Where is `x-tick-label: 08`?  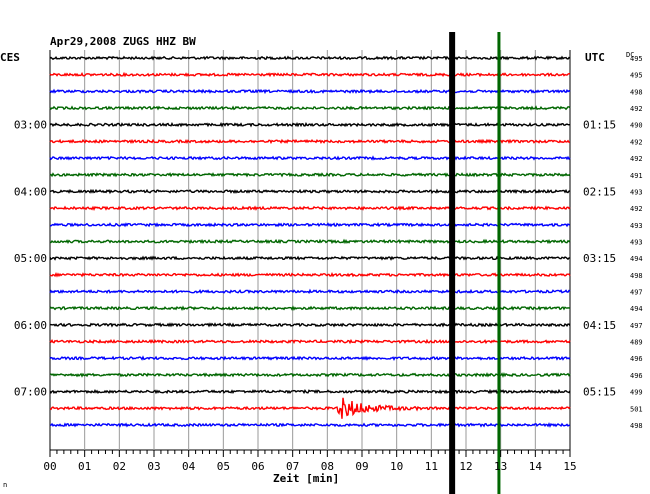
x-tick-label: 08 is located at coordinates (327, 466).